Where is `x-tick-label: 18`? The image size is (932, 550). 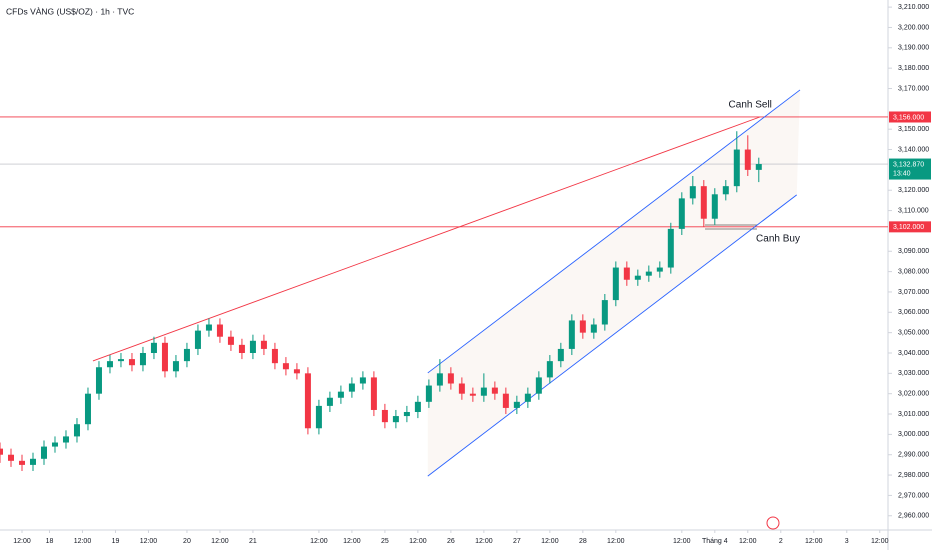
x-tick-label: 18 is located at coordinates (50, 541).